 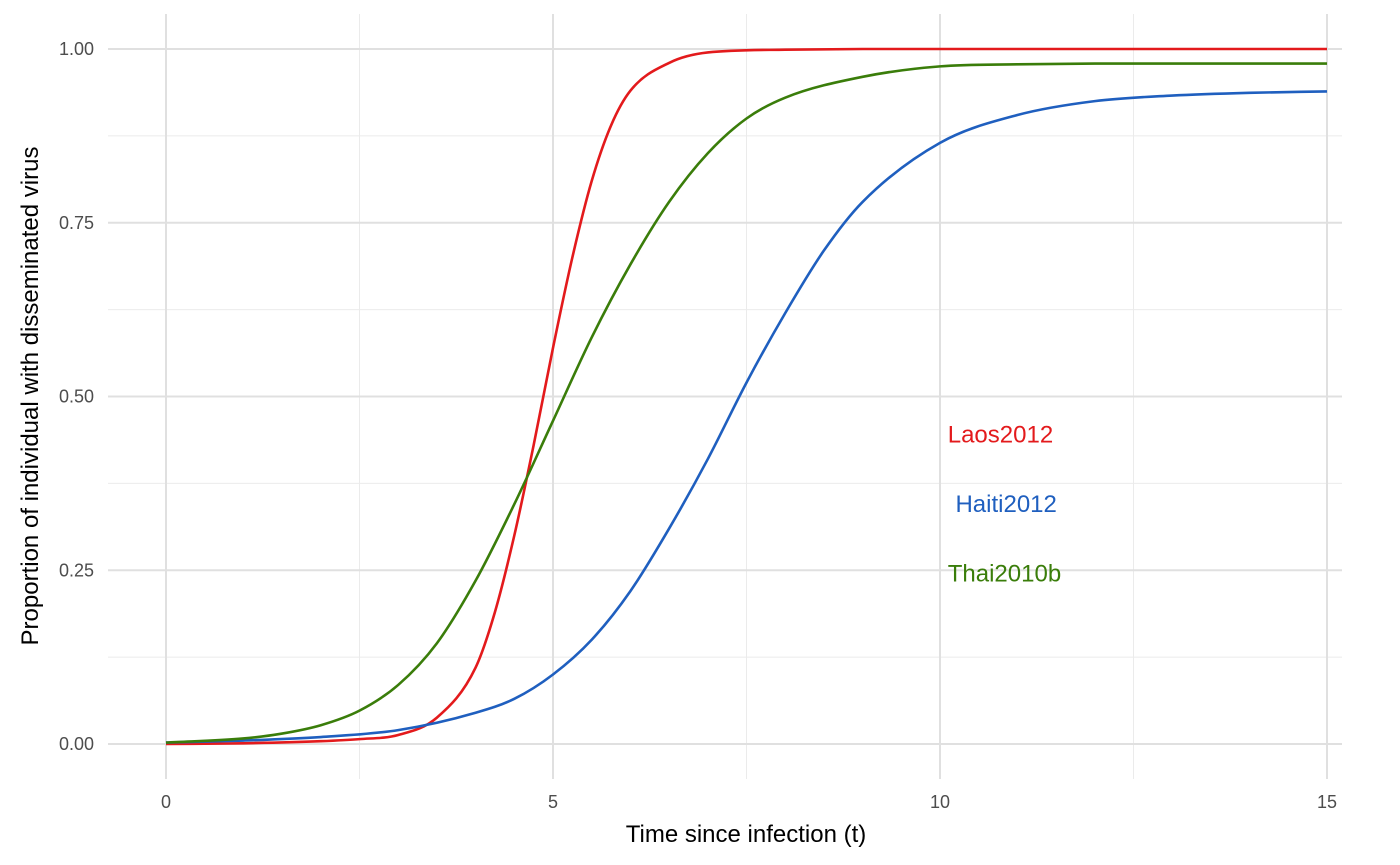 I want to click on series-label-layer: Laos2012 Haiti2012 Thai2010b, so click(x=1004, y=505).